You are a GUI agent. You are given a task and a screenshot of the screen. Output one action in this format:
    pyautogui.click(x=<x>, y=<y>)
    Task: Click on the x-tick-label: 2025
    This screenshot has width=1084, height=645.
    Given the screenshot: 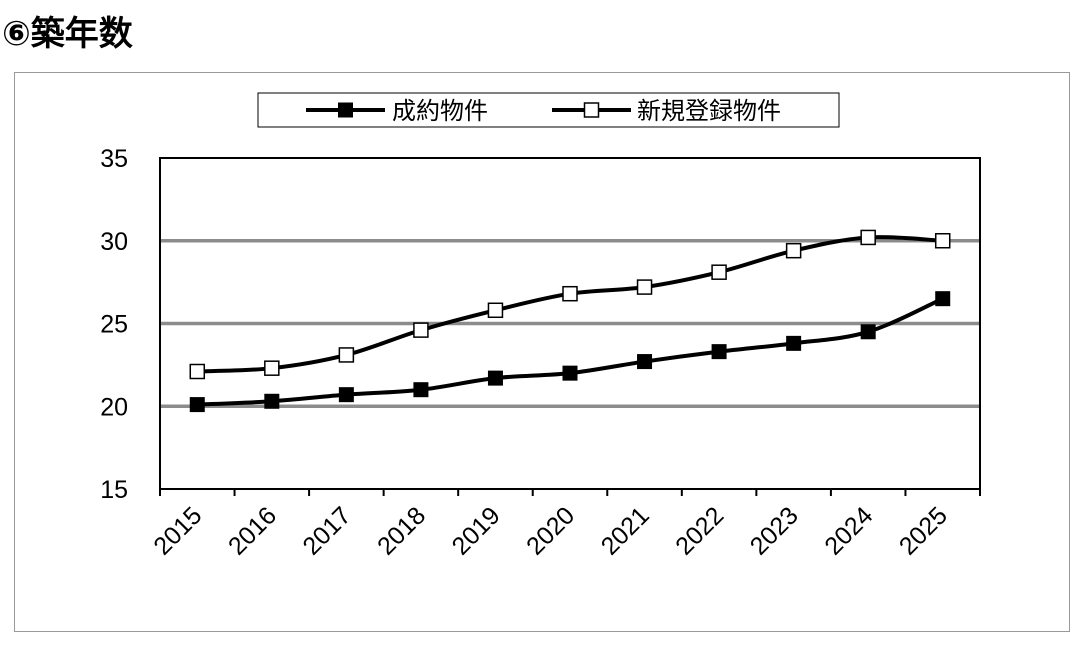 What is the action you would take?
    pyautogui.click(x=923, y=530)
    